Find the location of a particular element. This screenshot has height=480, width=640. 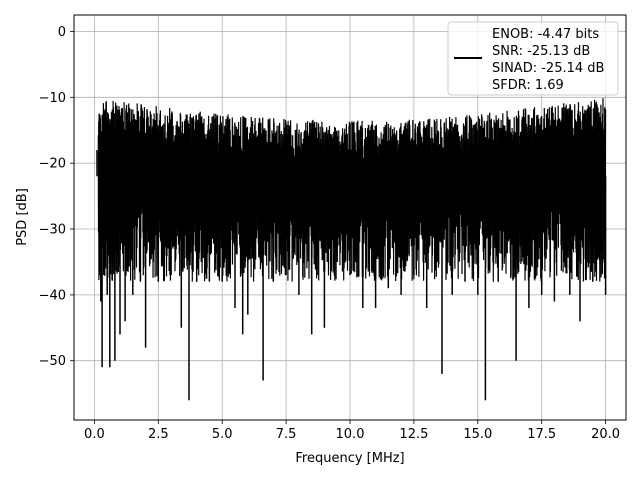

x-tick-label: 5.0 is located at coordinates (222, 434).